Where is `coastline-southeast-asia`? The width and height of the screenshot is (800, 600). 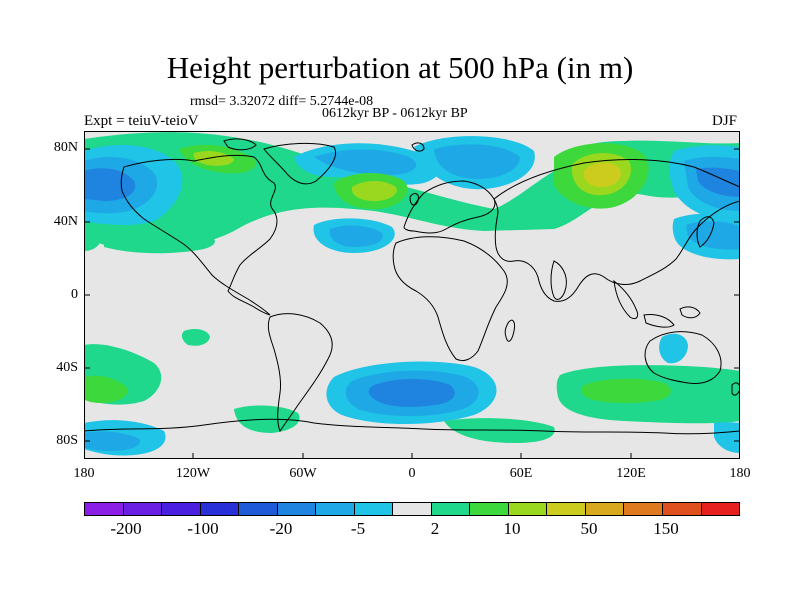 coastline-southeast-asia is located at coordinates (657, 303).